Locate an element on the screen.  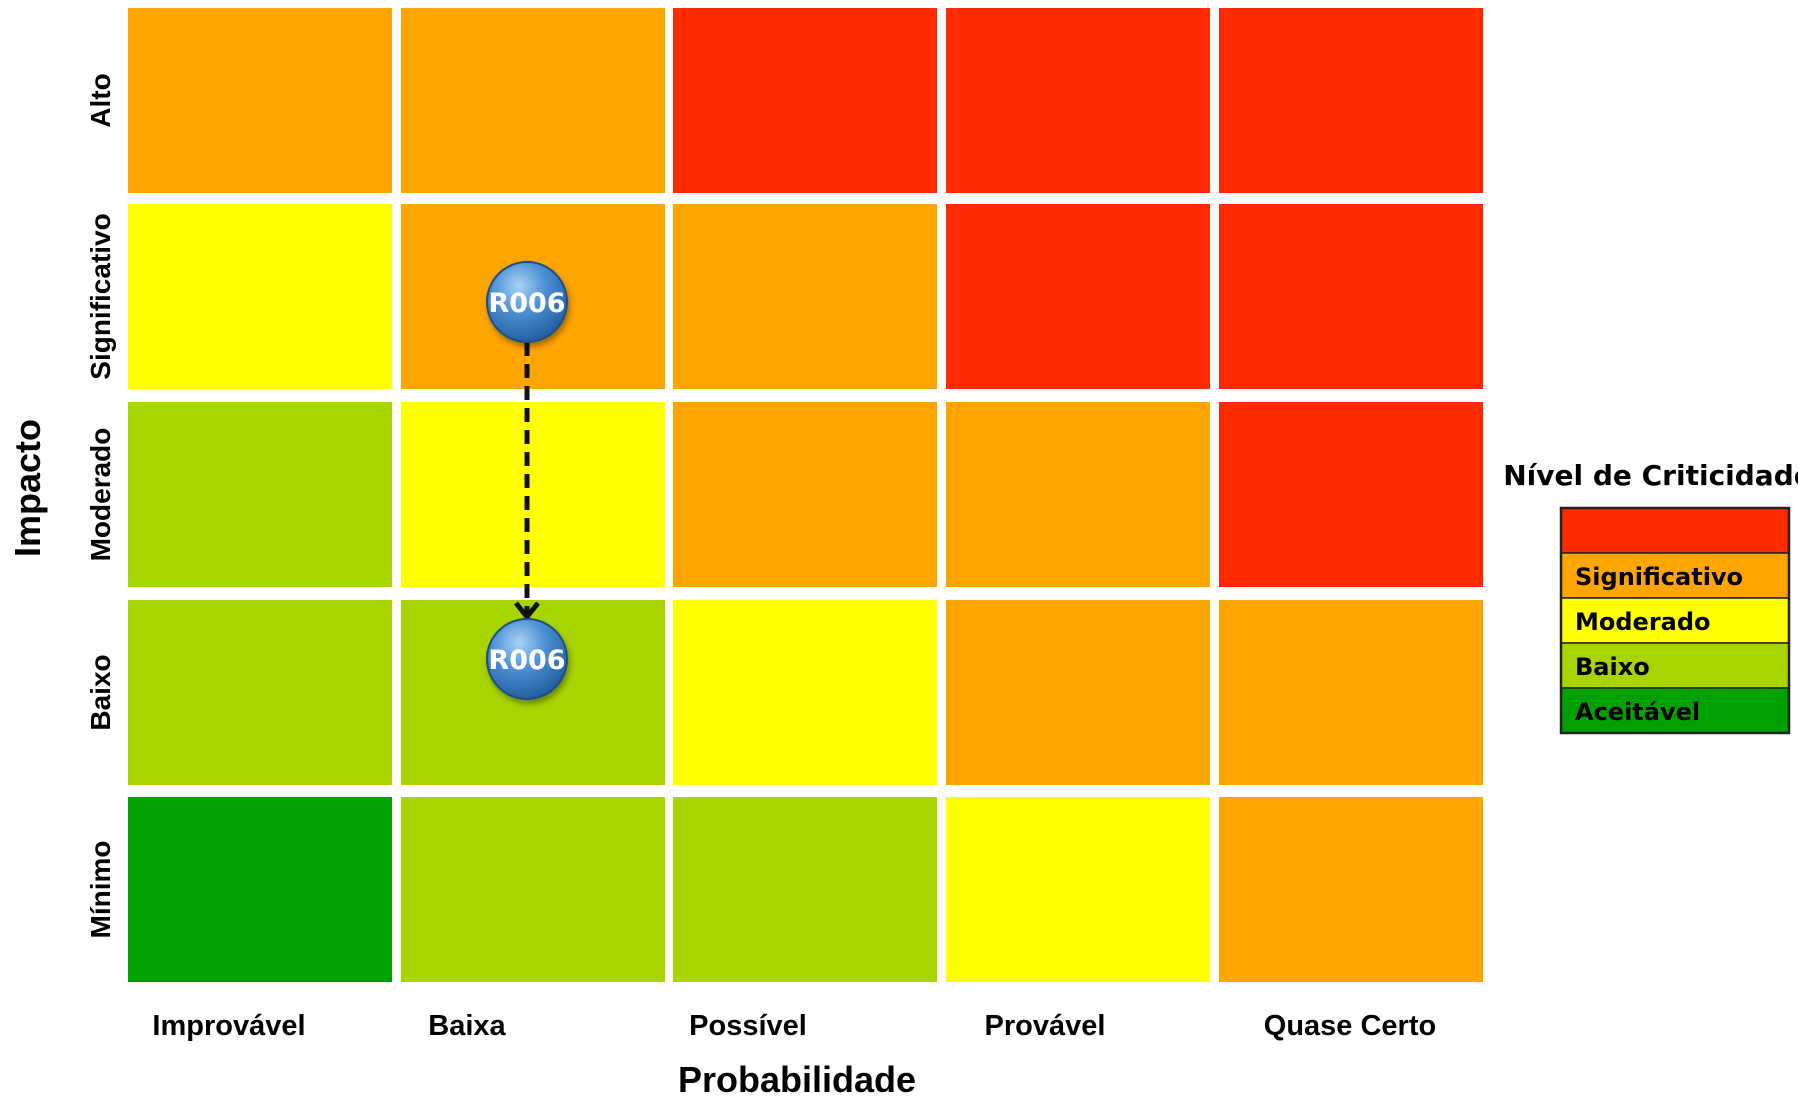
y-tick-label-minimo: Mínimo is located at coordinates (100, 890).